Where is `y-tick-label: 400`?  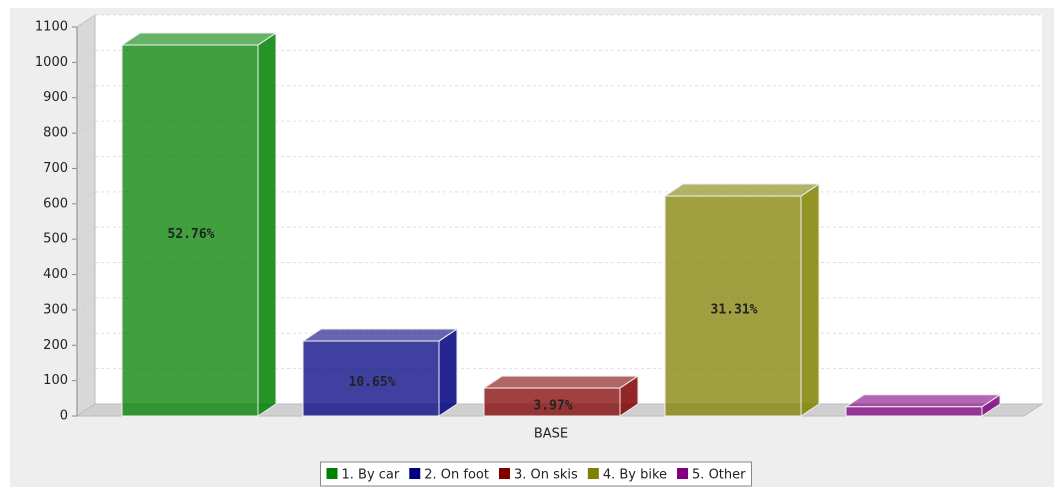
y-tick-label: 400 is located at coordinates (55, 274).